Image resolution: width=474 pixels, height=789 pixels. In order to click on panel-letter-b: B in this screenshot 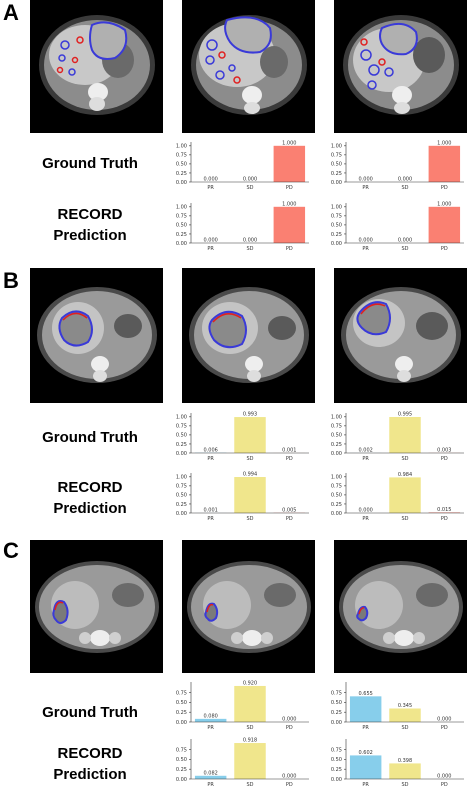, I will do `click(11, 280)`.